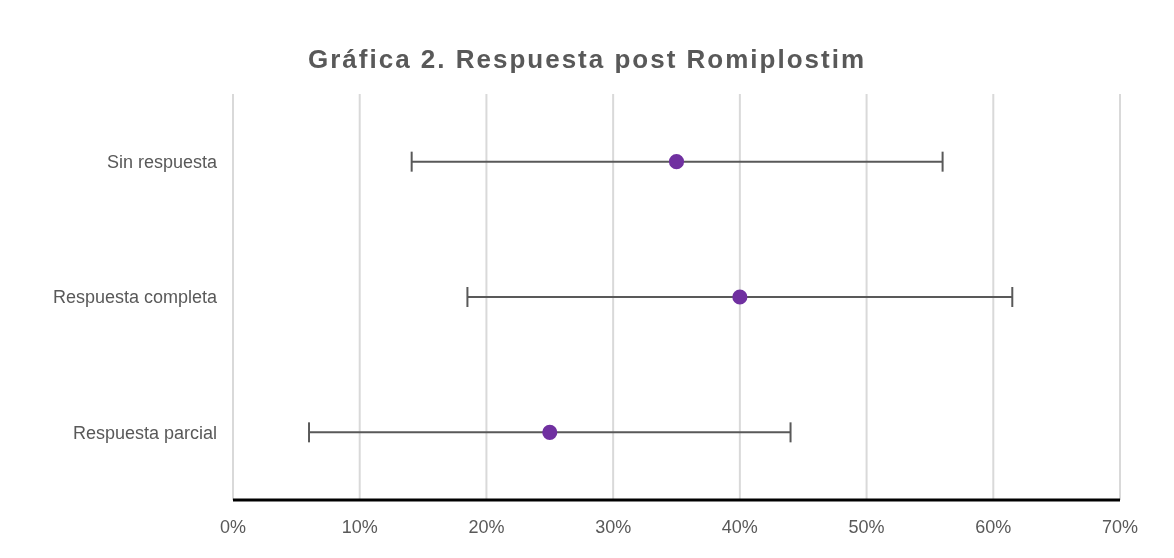 Image resolution: width=1174 pixels, height=558 pixels. I want to click on x-tick-label: 30%, so click(613, 526).